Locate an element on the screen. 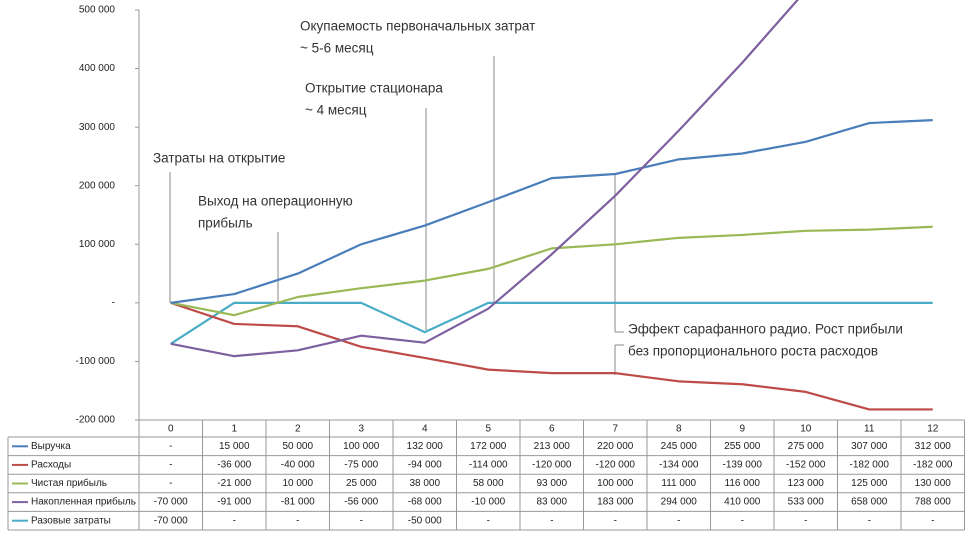 The image size is (970, 534). table-value: 307 000 is located at coordinates (869, 446).